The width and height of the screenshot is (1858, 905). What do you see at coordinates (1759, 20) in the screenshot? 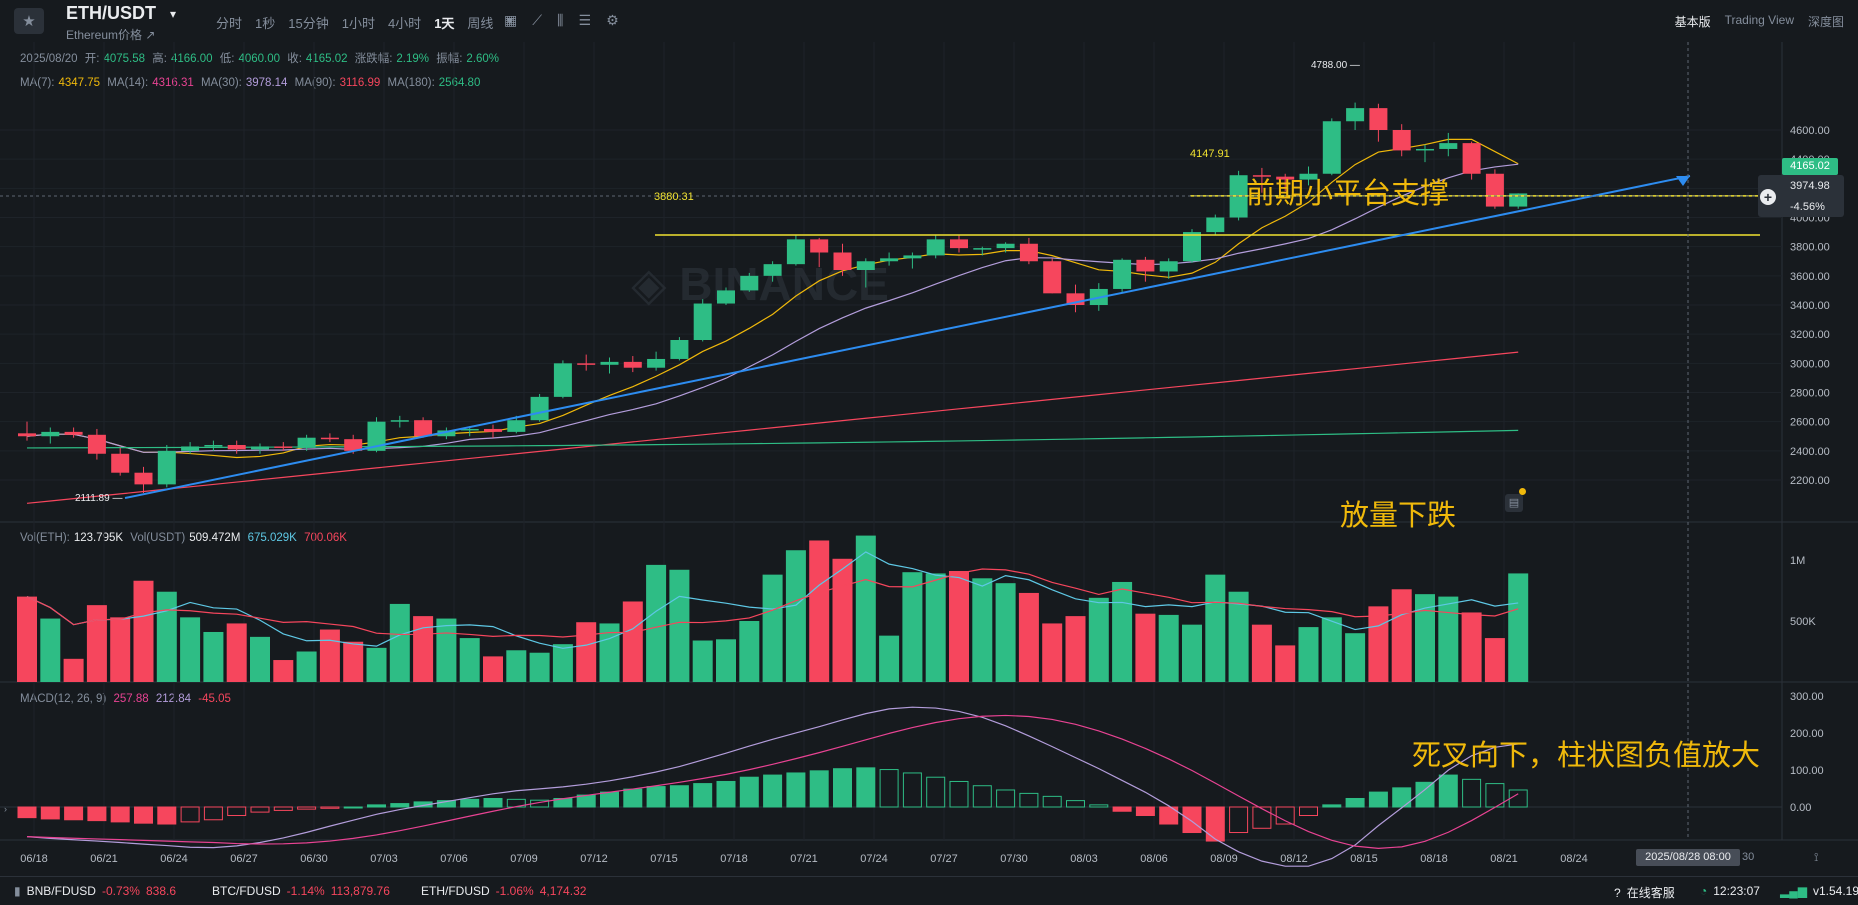
I see `view-tradingview: Trading View` at bounding box center [1759, 20].